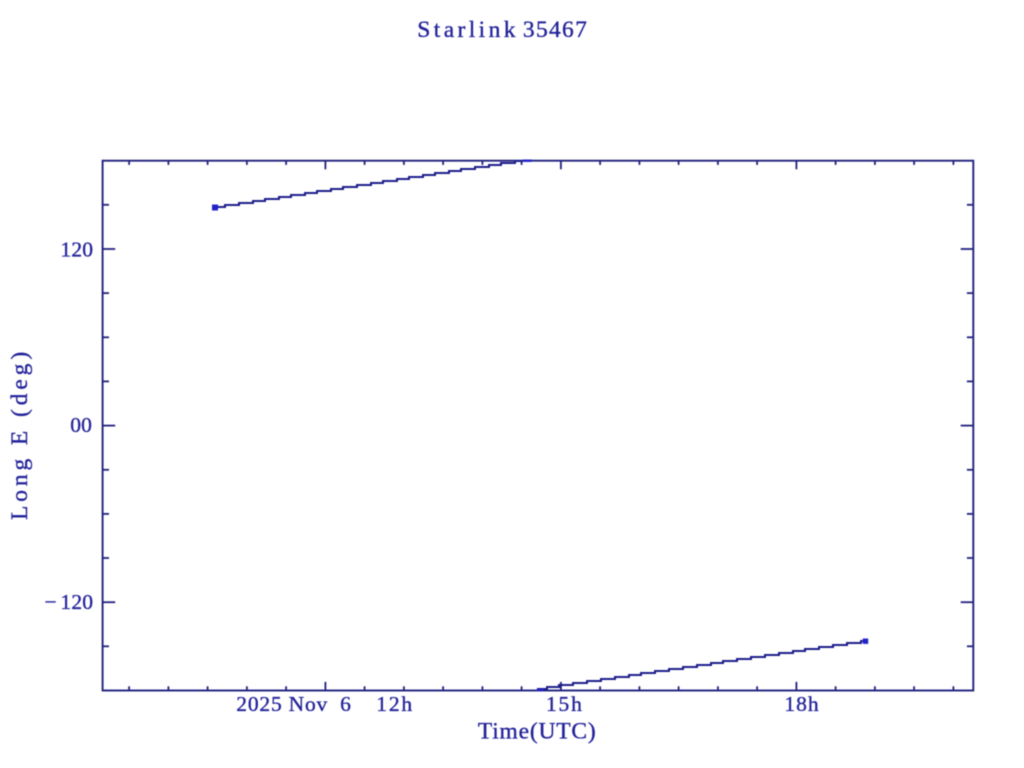 The width and height of the screenshot is (1024, 768). Describe the element at coordinates (81, 425) in the screenshot. I see `svg-text: 00` at that location.